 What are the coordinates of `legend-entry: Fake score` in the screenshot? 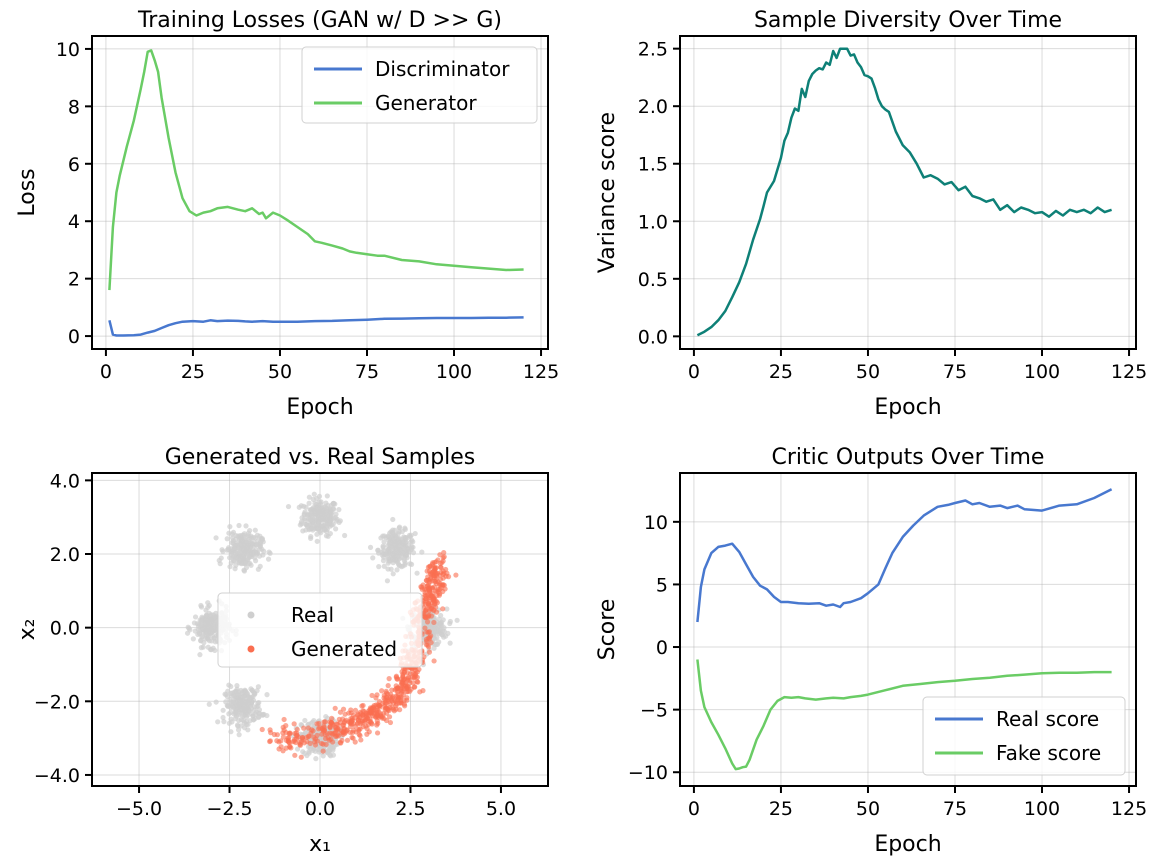 It's located at (1048, 753).